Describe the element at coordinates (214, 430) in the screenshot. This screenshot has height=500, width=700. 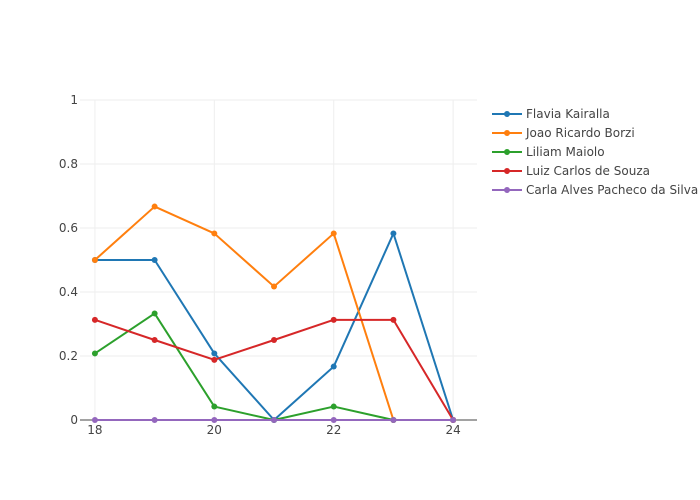
I see `x-tick-label: 20` at that location.